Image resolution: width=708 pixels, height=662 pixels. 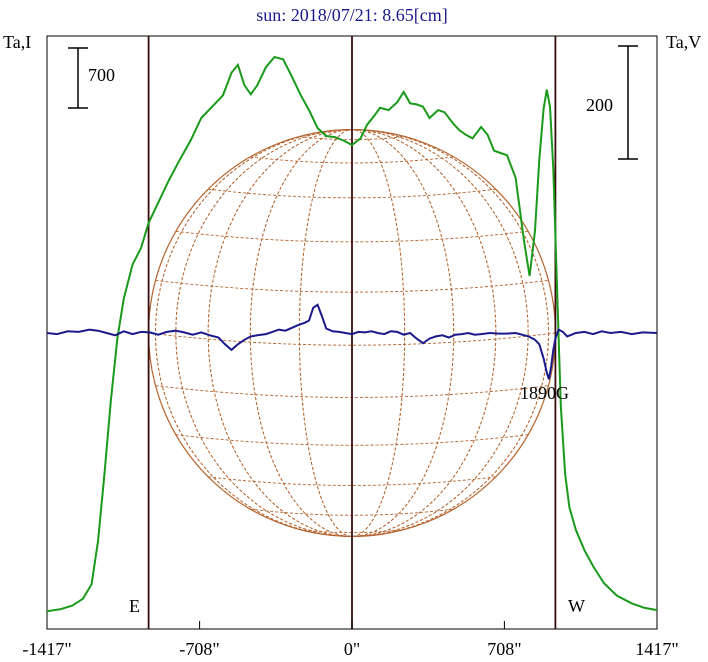 I want to click on right-axis-label: Ta,V, so click(x=683, y=42).